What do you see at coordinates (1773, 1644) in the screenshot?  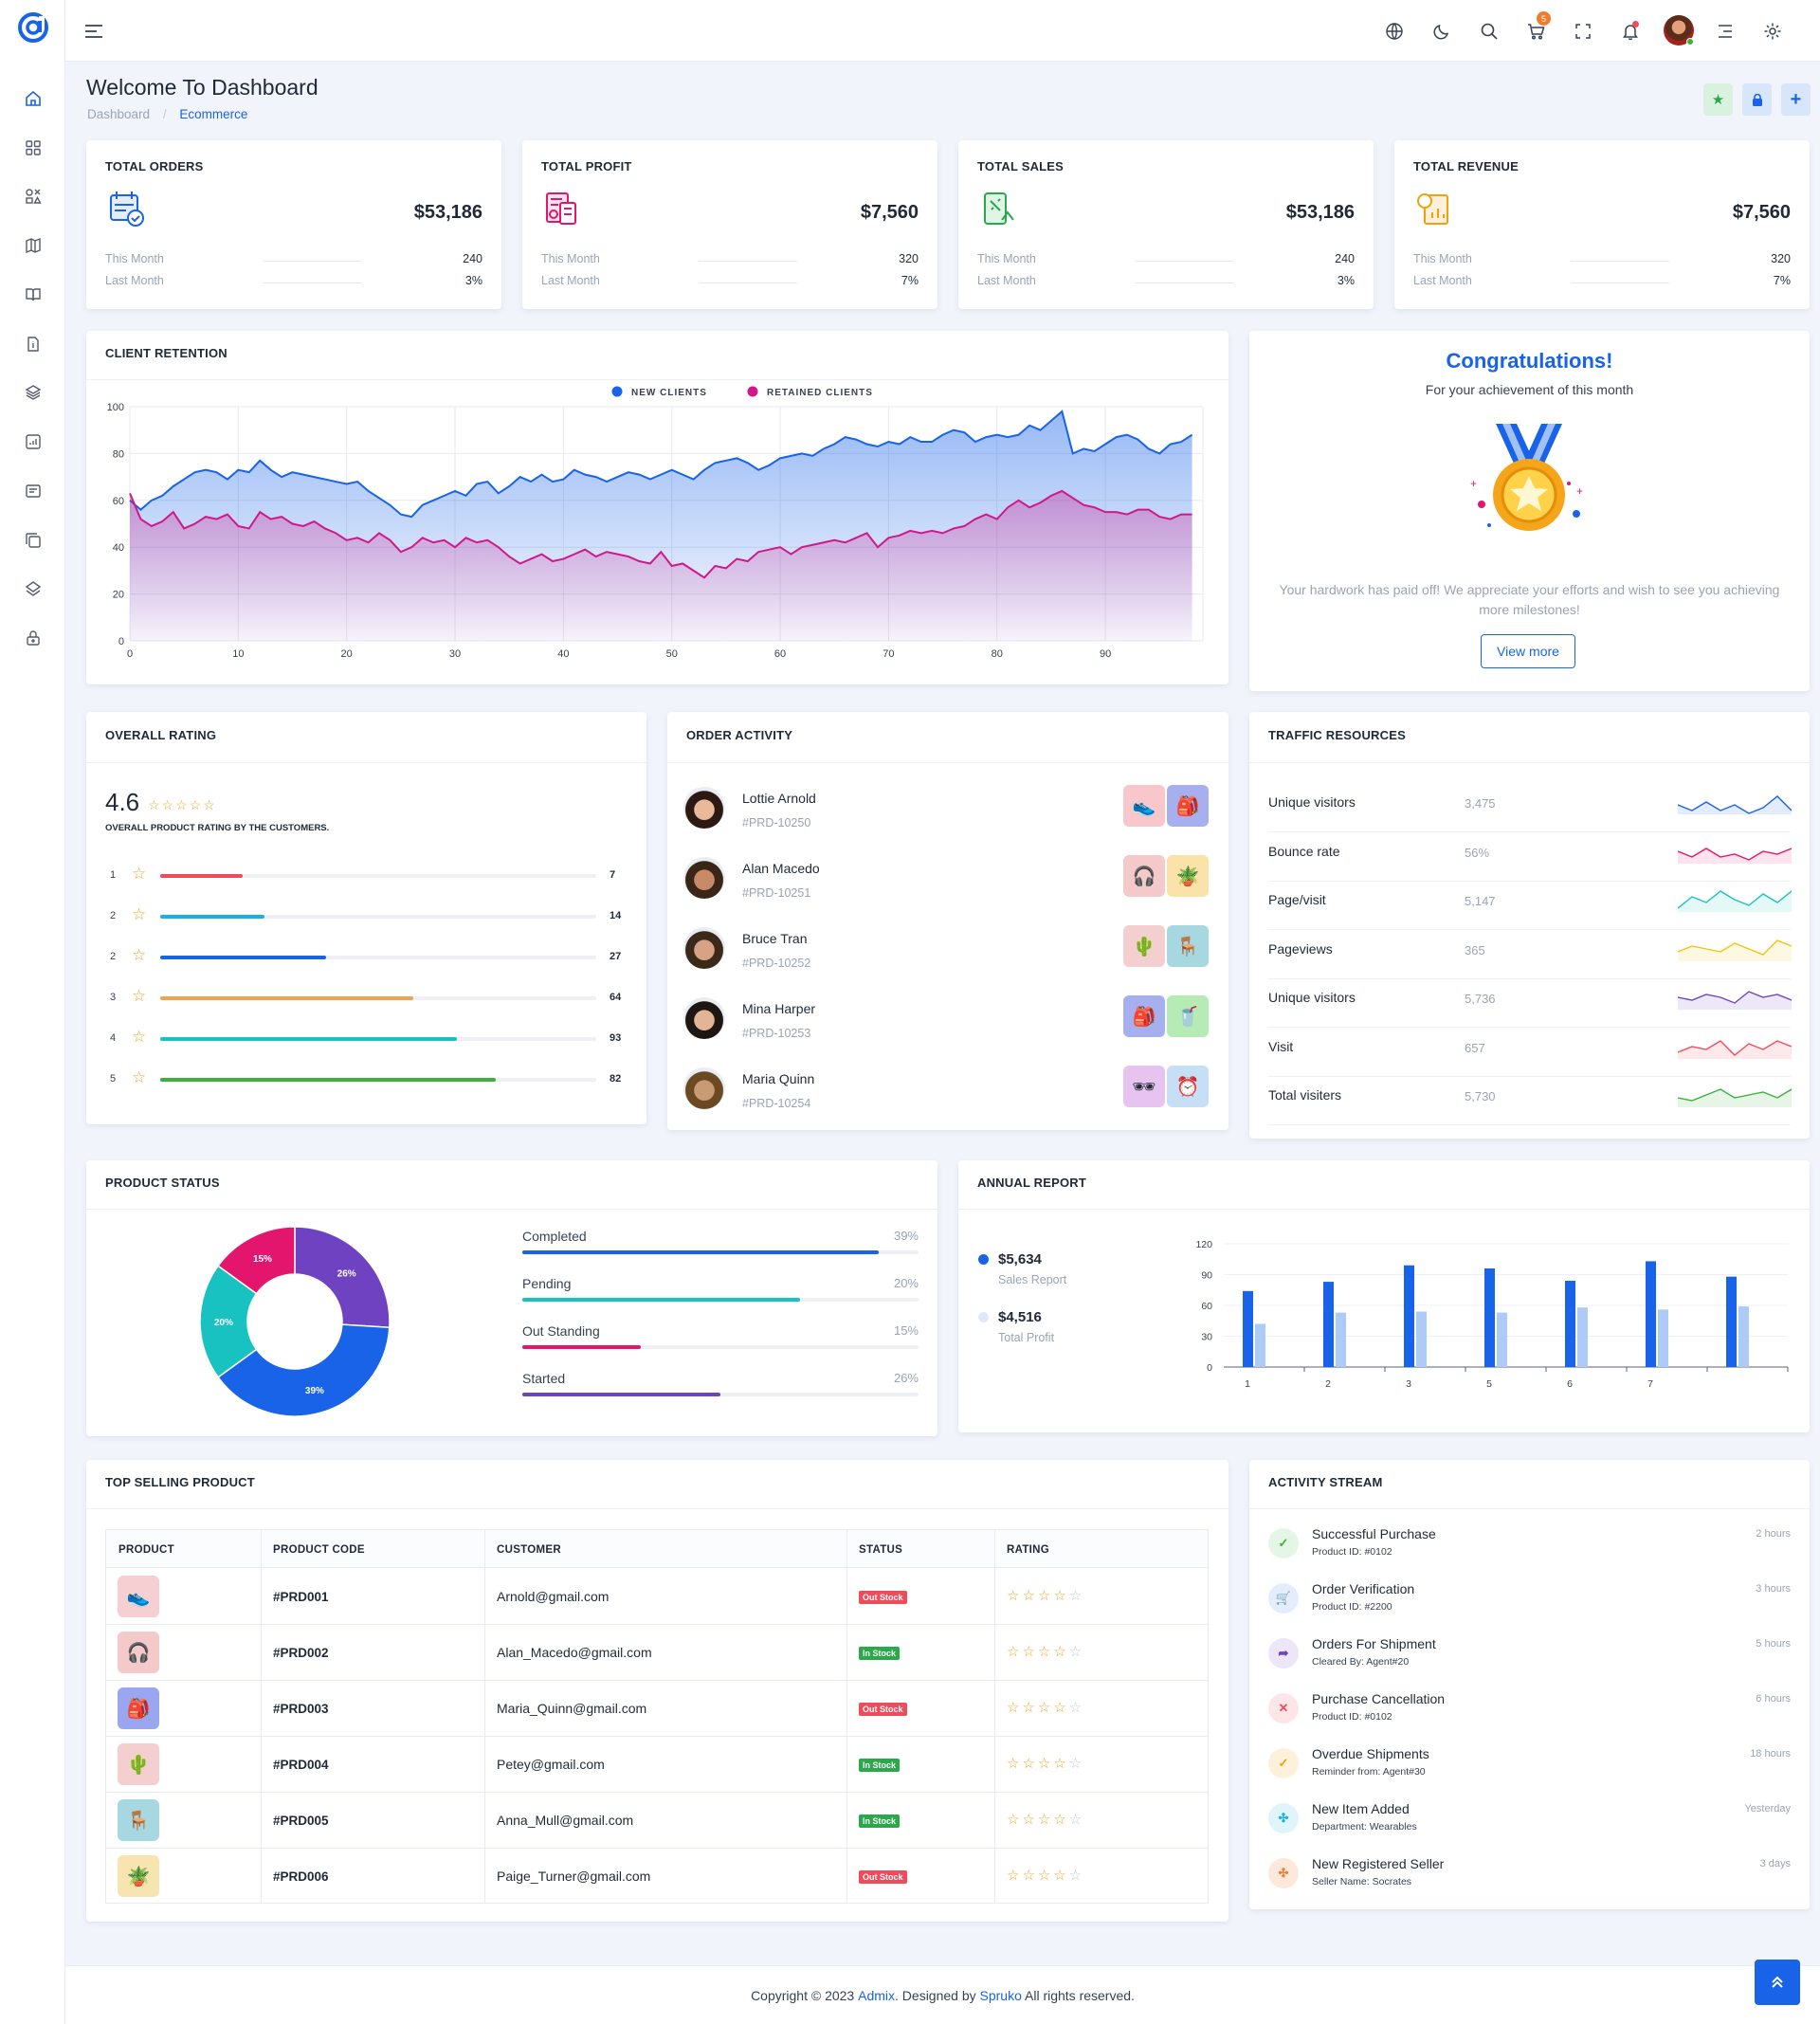 I see `activity-time: 5 hours` at bounding box center [1773, 1644].